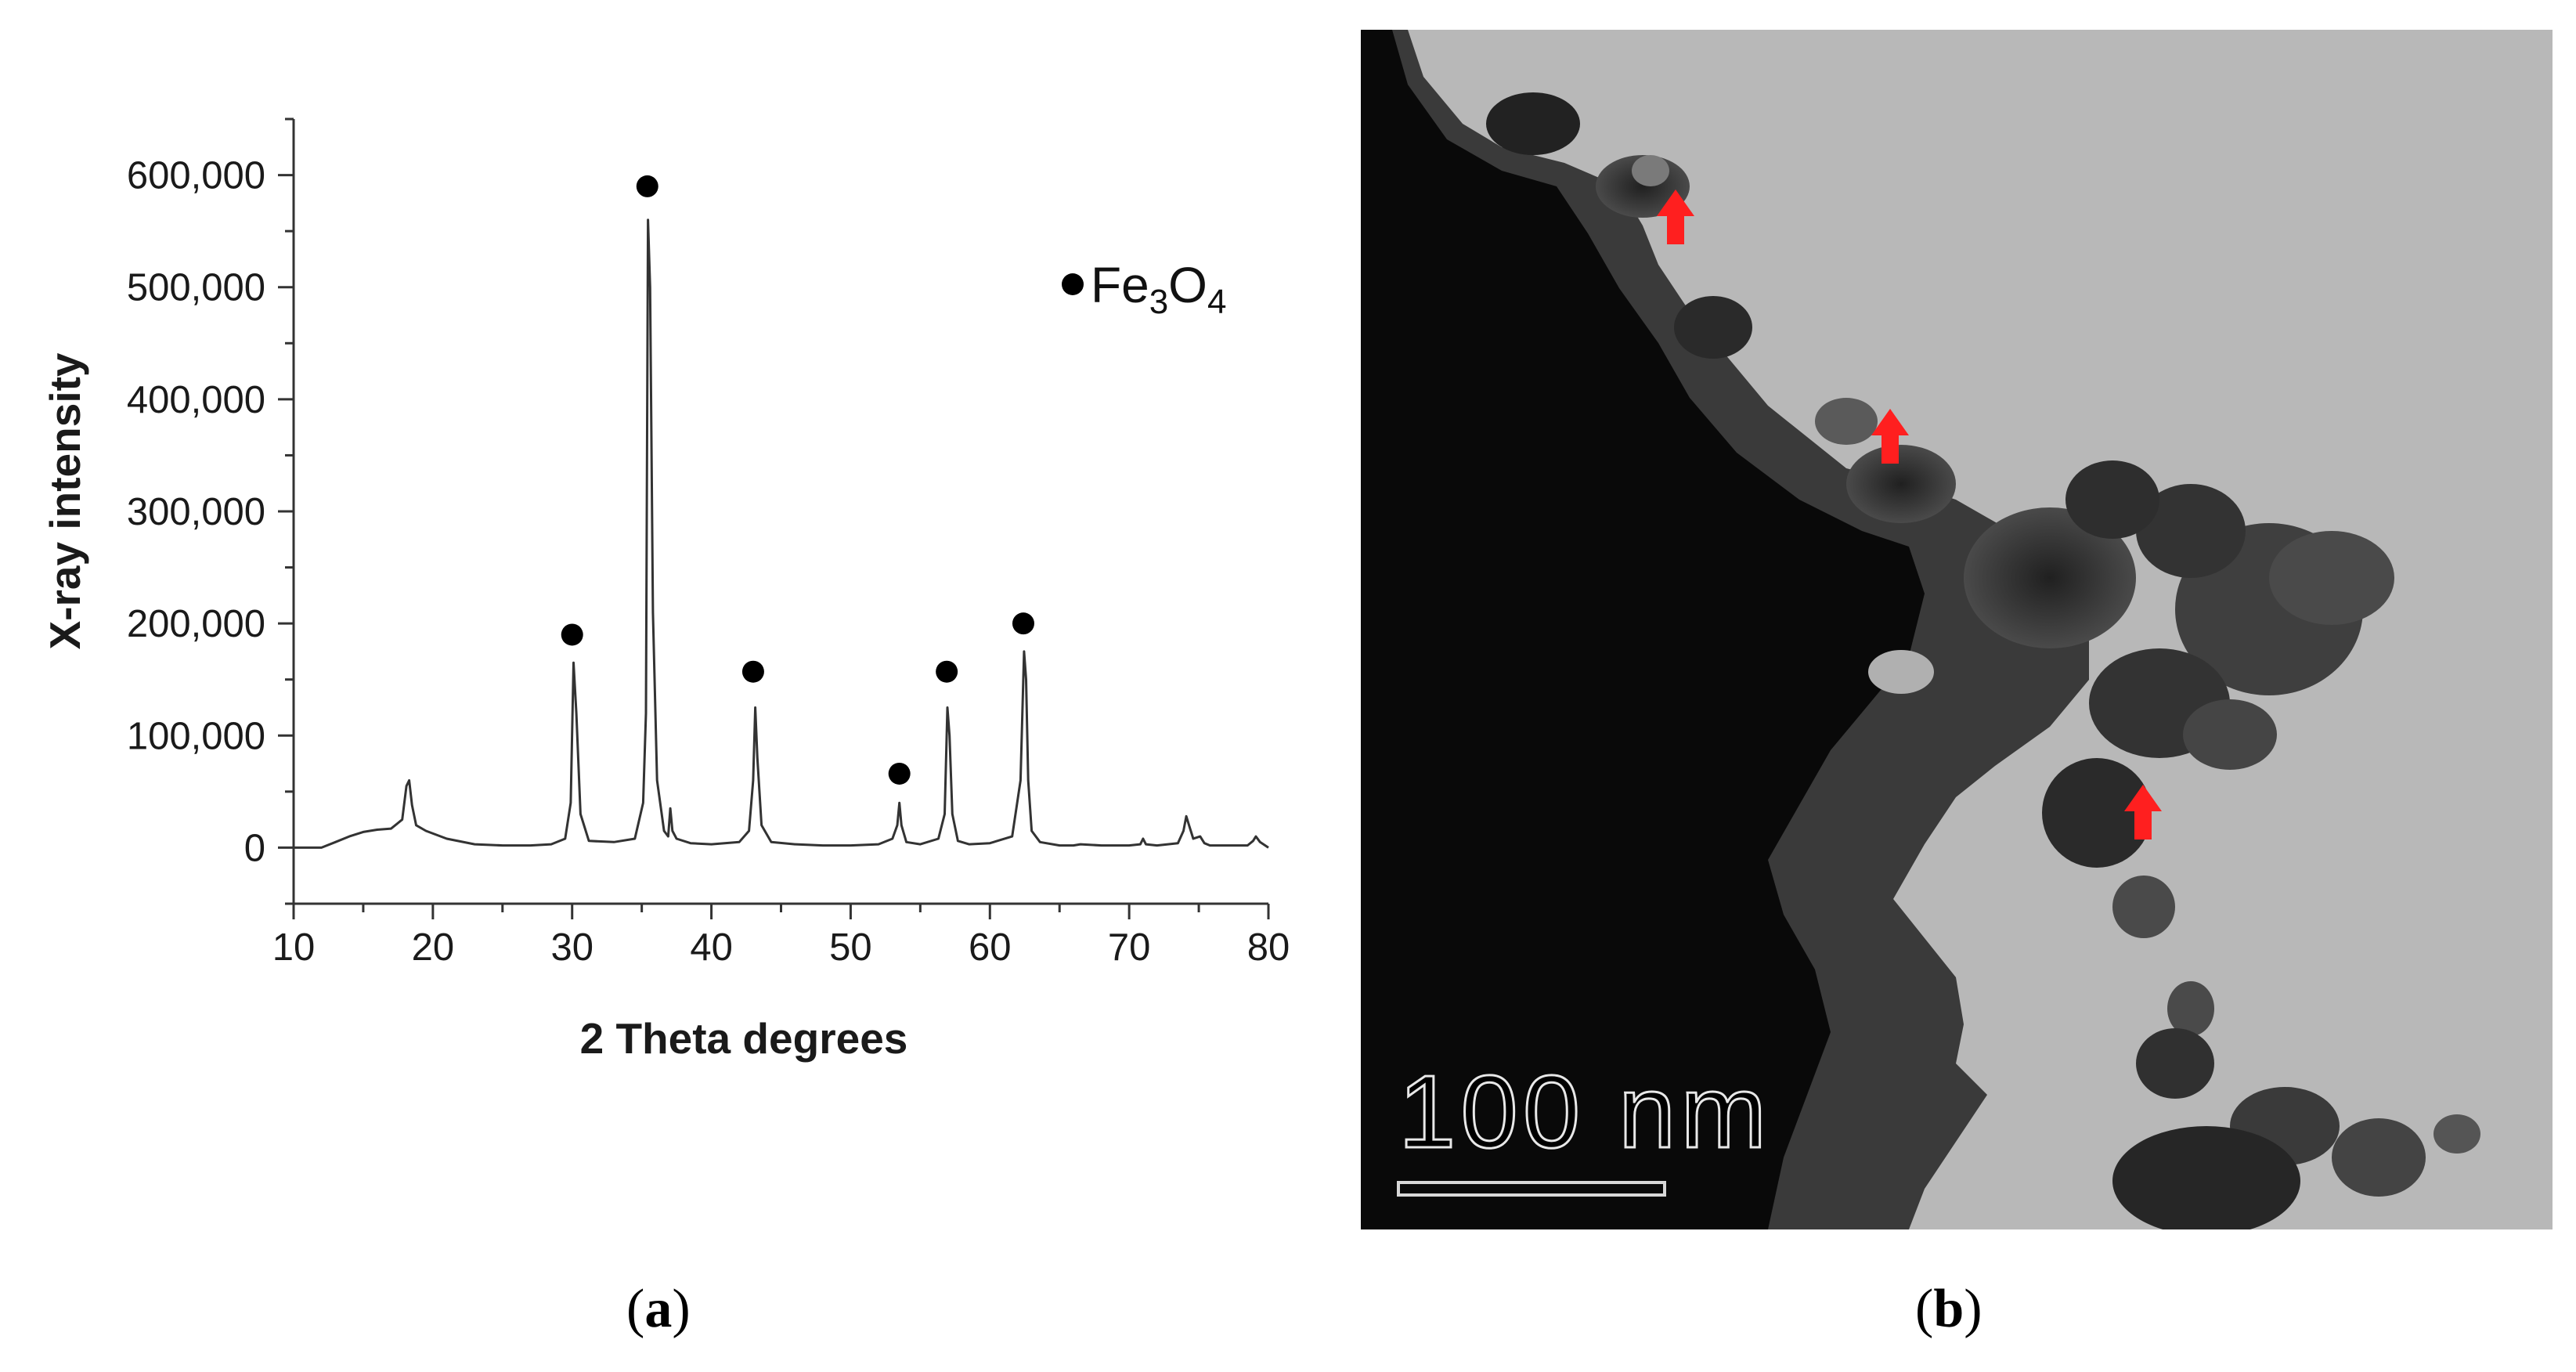  What do you see at coordinates (1531, 1189) in the screenshot?
I see `scale-bar` at bounding box center [1531, 1189].